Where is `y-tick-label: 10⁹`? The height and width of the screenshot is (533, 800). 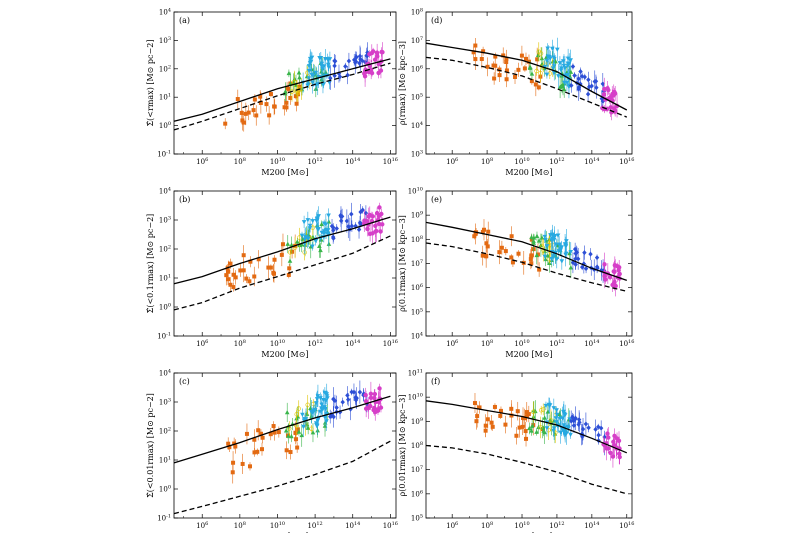
y-tick-label: 10⁹ is located at coordinates (417, 215).